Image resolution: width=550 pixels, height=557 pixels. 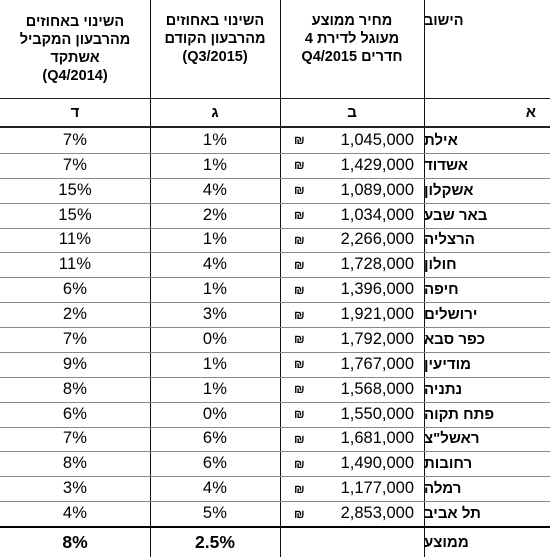 What do you see at coordinates (377, 314) in the screenshot?
I see `row-price: 1,921,000` at bounding box center [377, 314].